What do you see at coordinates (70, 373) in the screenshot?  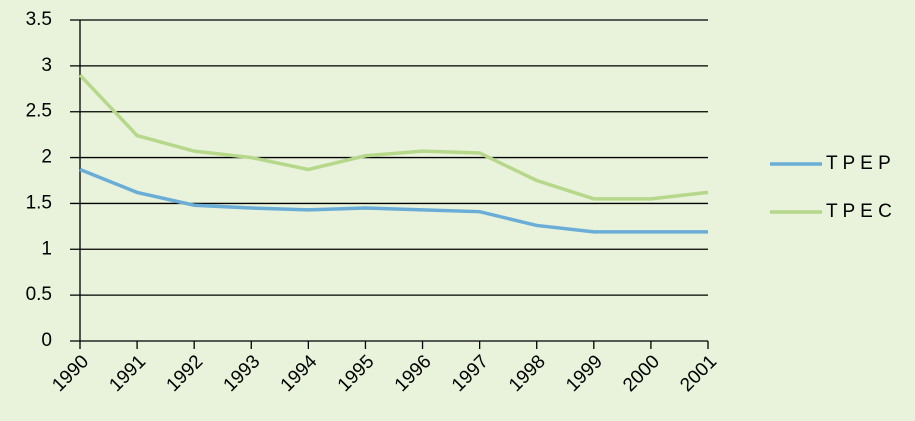 I see `x-tick-label: 1990` at bounding box center [70, 373].